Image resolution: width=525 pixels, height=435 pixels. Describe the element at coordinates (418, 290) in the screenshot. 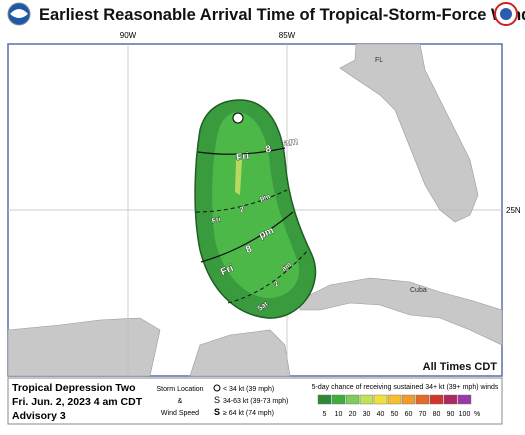

I see `place-label: Cuba` at that location.